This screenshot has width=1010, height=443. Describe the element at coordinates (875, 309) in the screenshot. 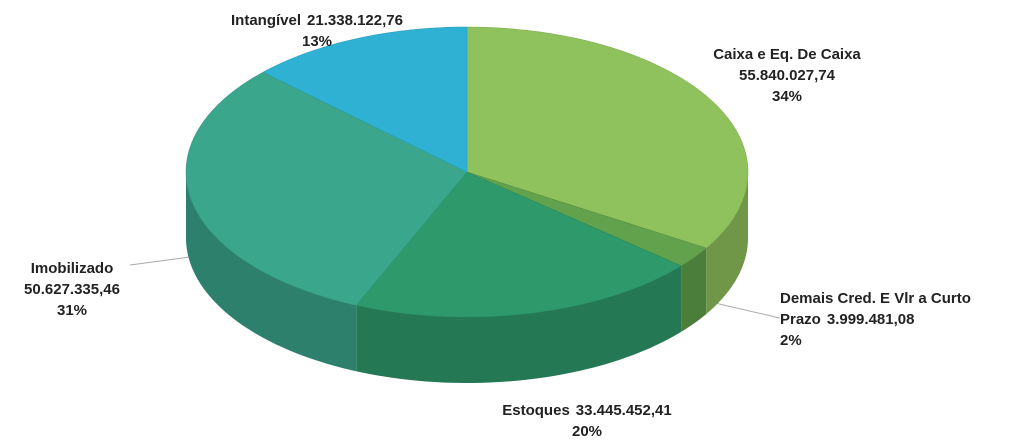

I see `category-label: Demais Cred. E Vlr a Curto Prazo` at that location.